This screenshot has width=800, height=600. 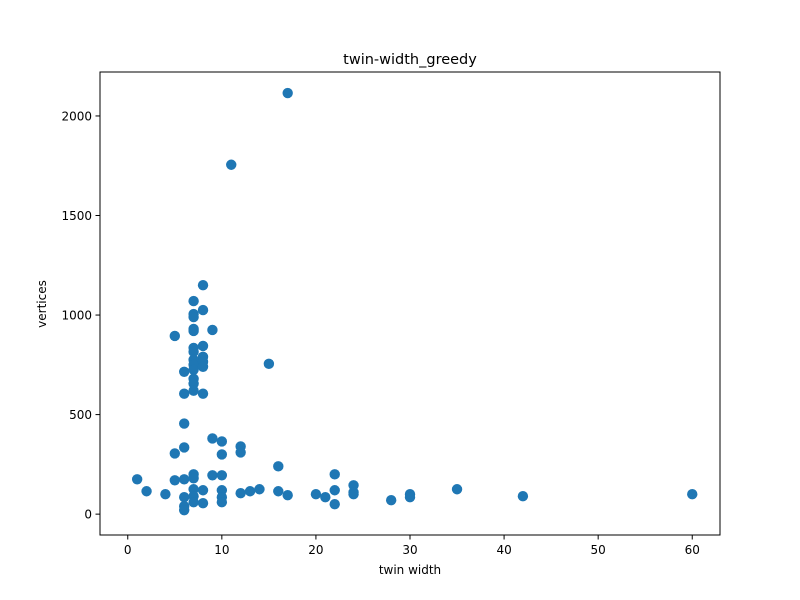 What do you see at coordinates (42, 304) in the screenshot?
I see `y-axis-label: vertices` at bounding box center [42, 304].